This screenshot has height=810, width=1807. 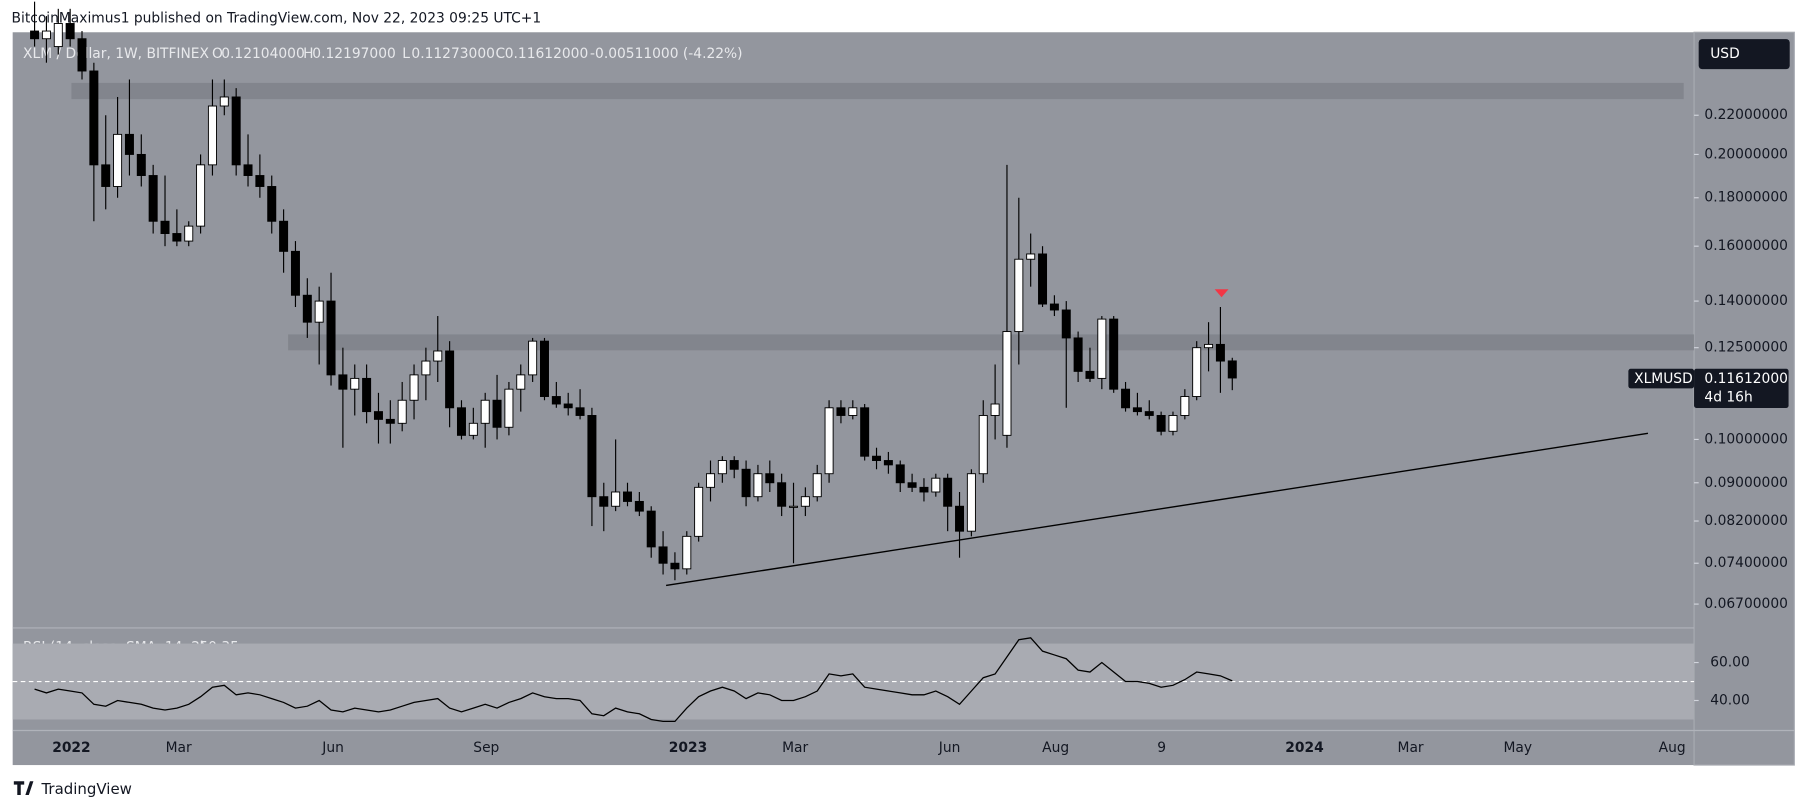 What do you see at coordinates (1745, 246) in the screenshot?
I see `y-tick-label: 0.16000000` at bounding box center [1745, 246].